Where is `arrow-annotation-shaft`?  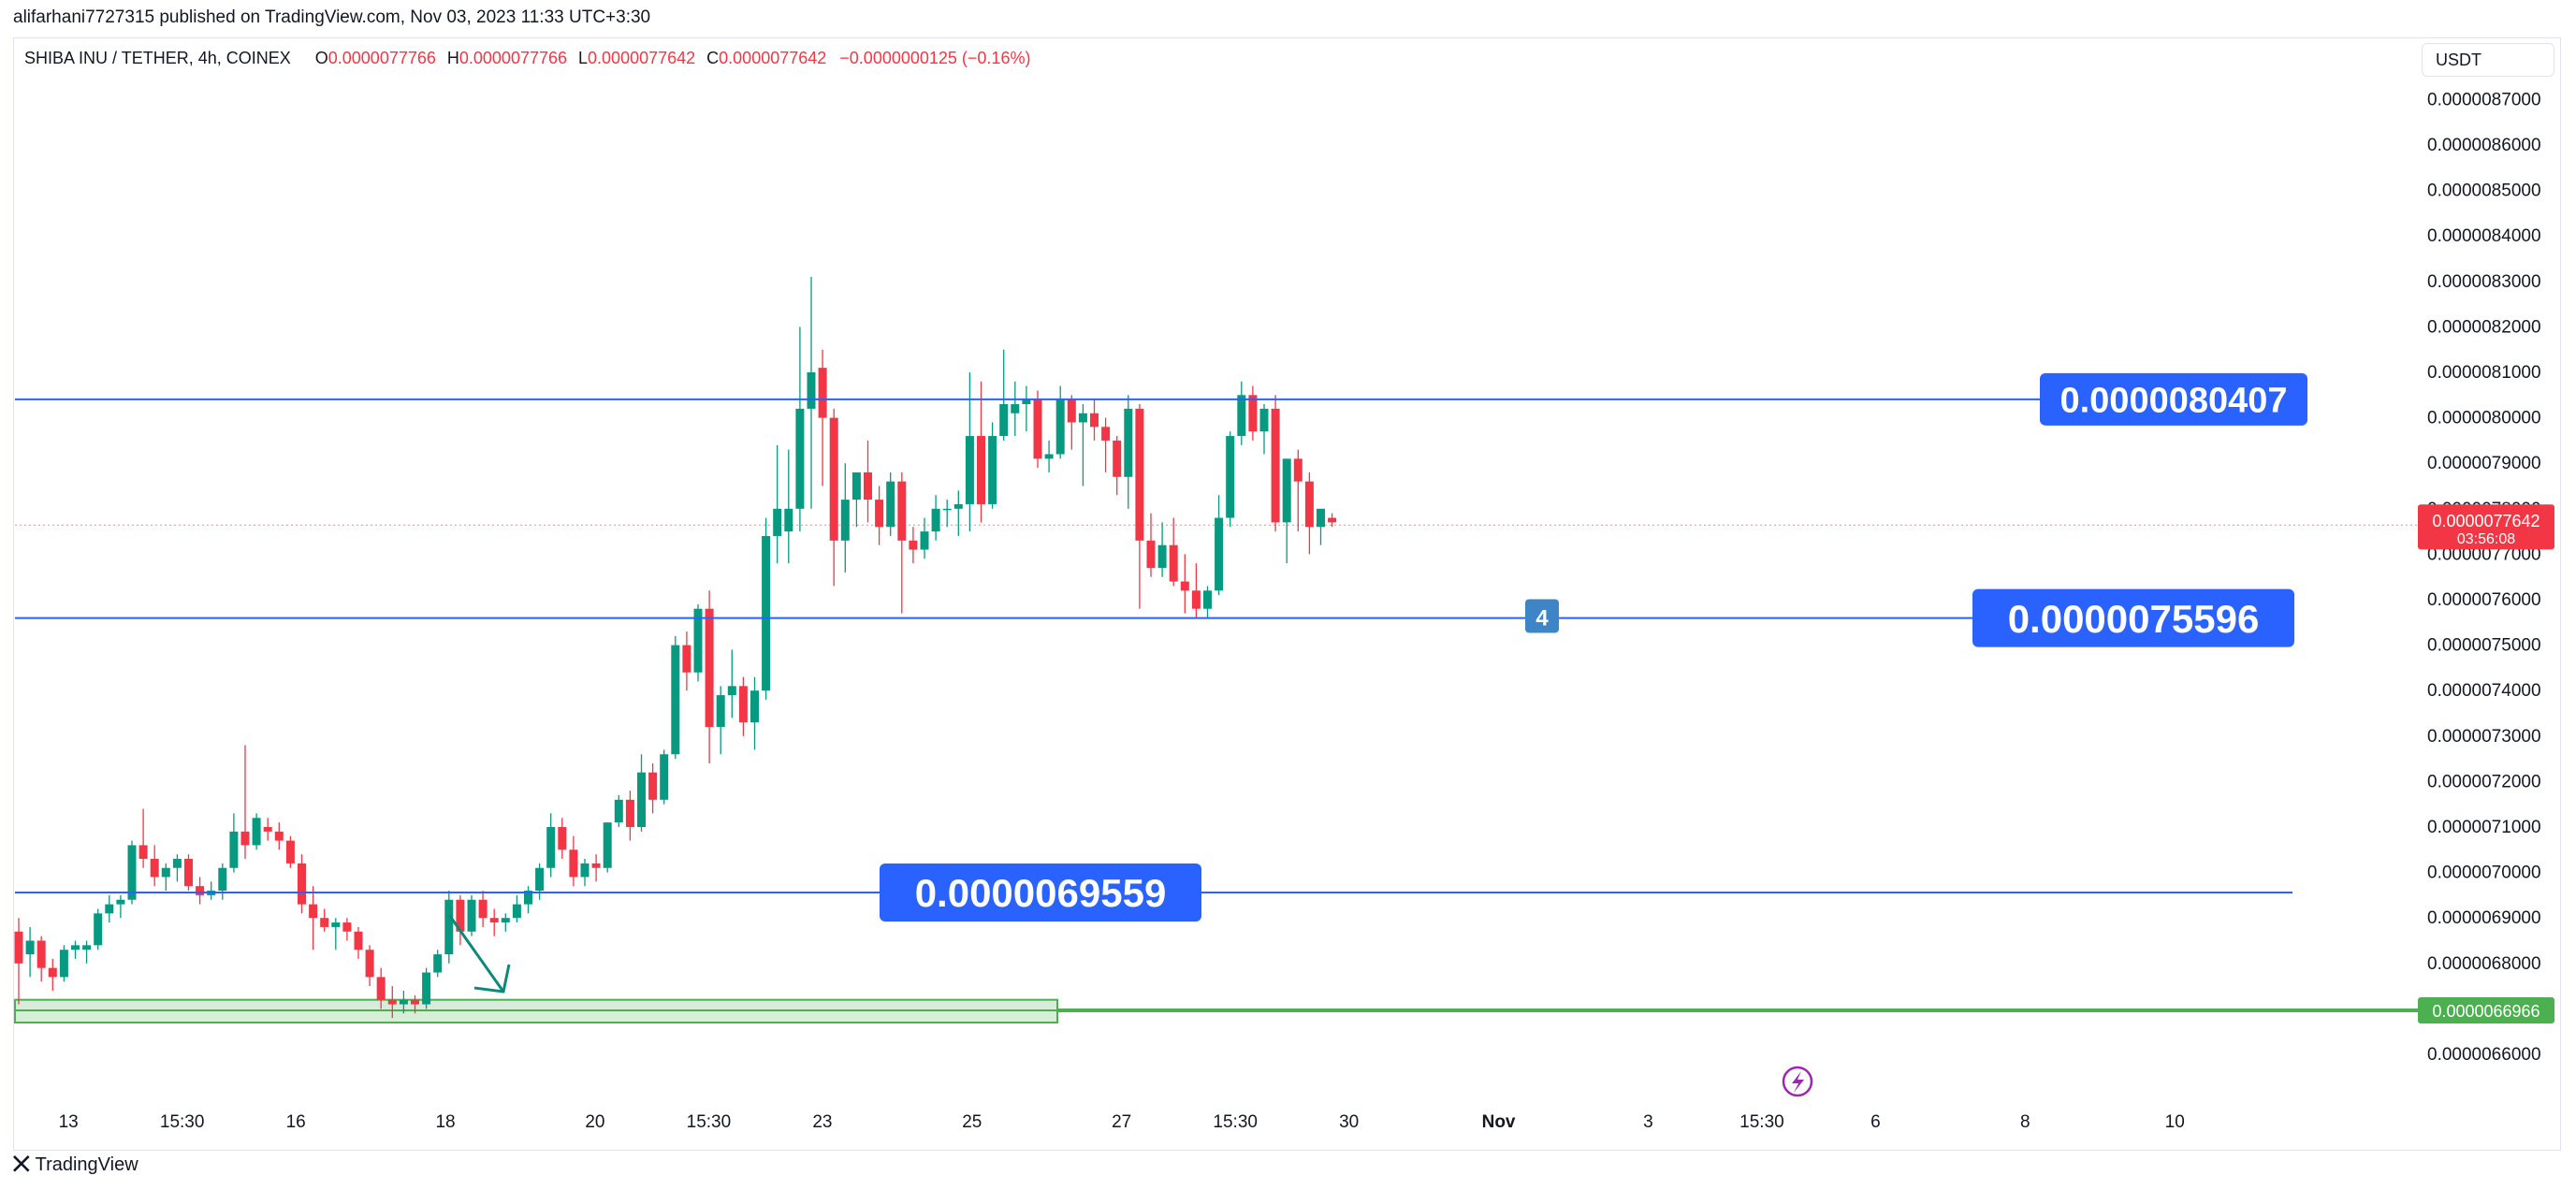 arrow-annotation-shaft is located at coordinates (476, 953).